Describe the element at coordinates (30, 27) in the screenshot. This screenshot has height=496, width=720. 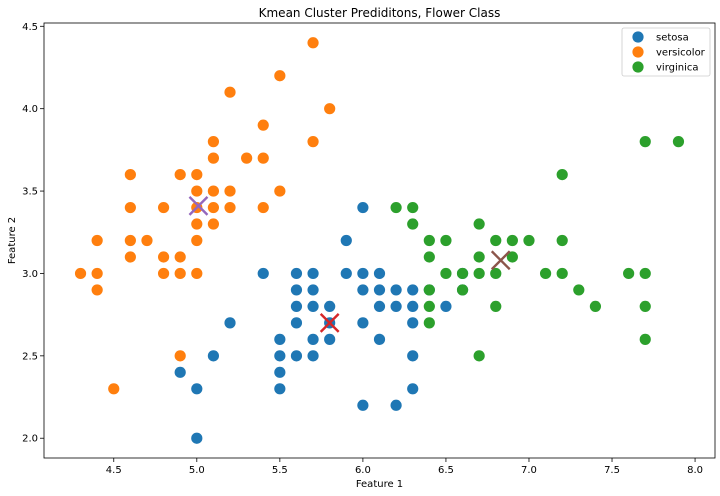
I see `y-tick-label: 4.5` at that location.